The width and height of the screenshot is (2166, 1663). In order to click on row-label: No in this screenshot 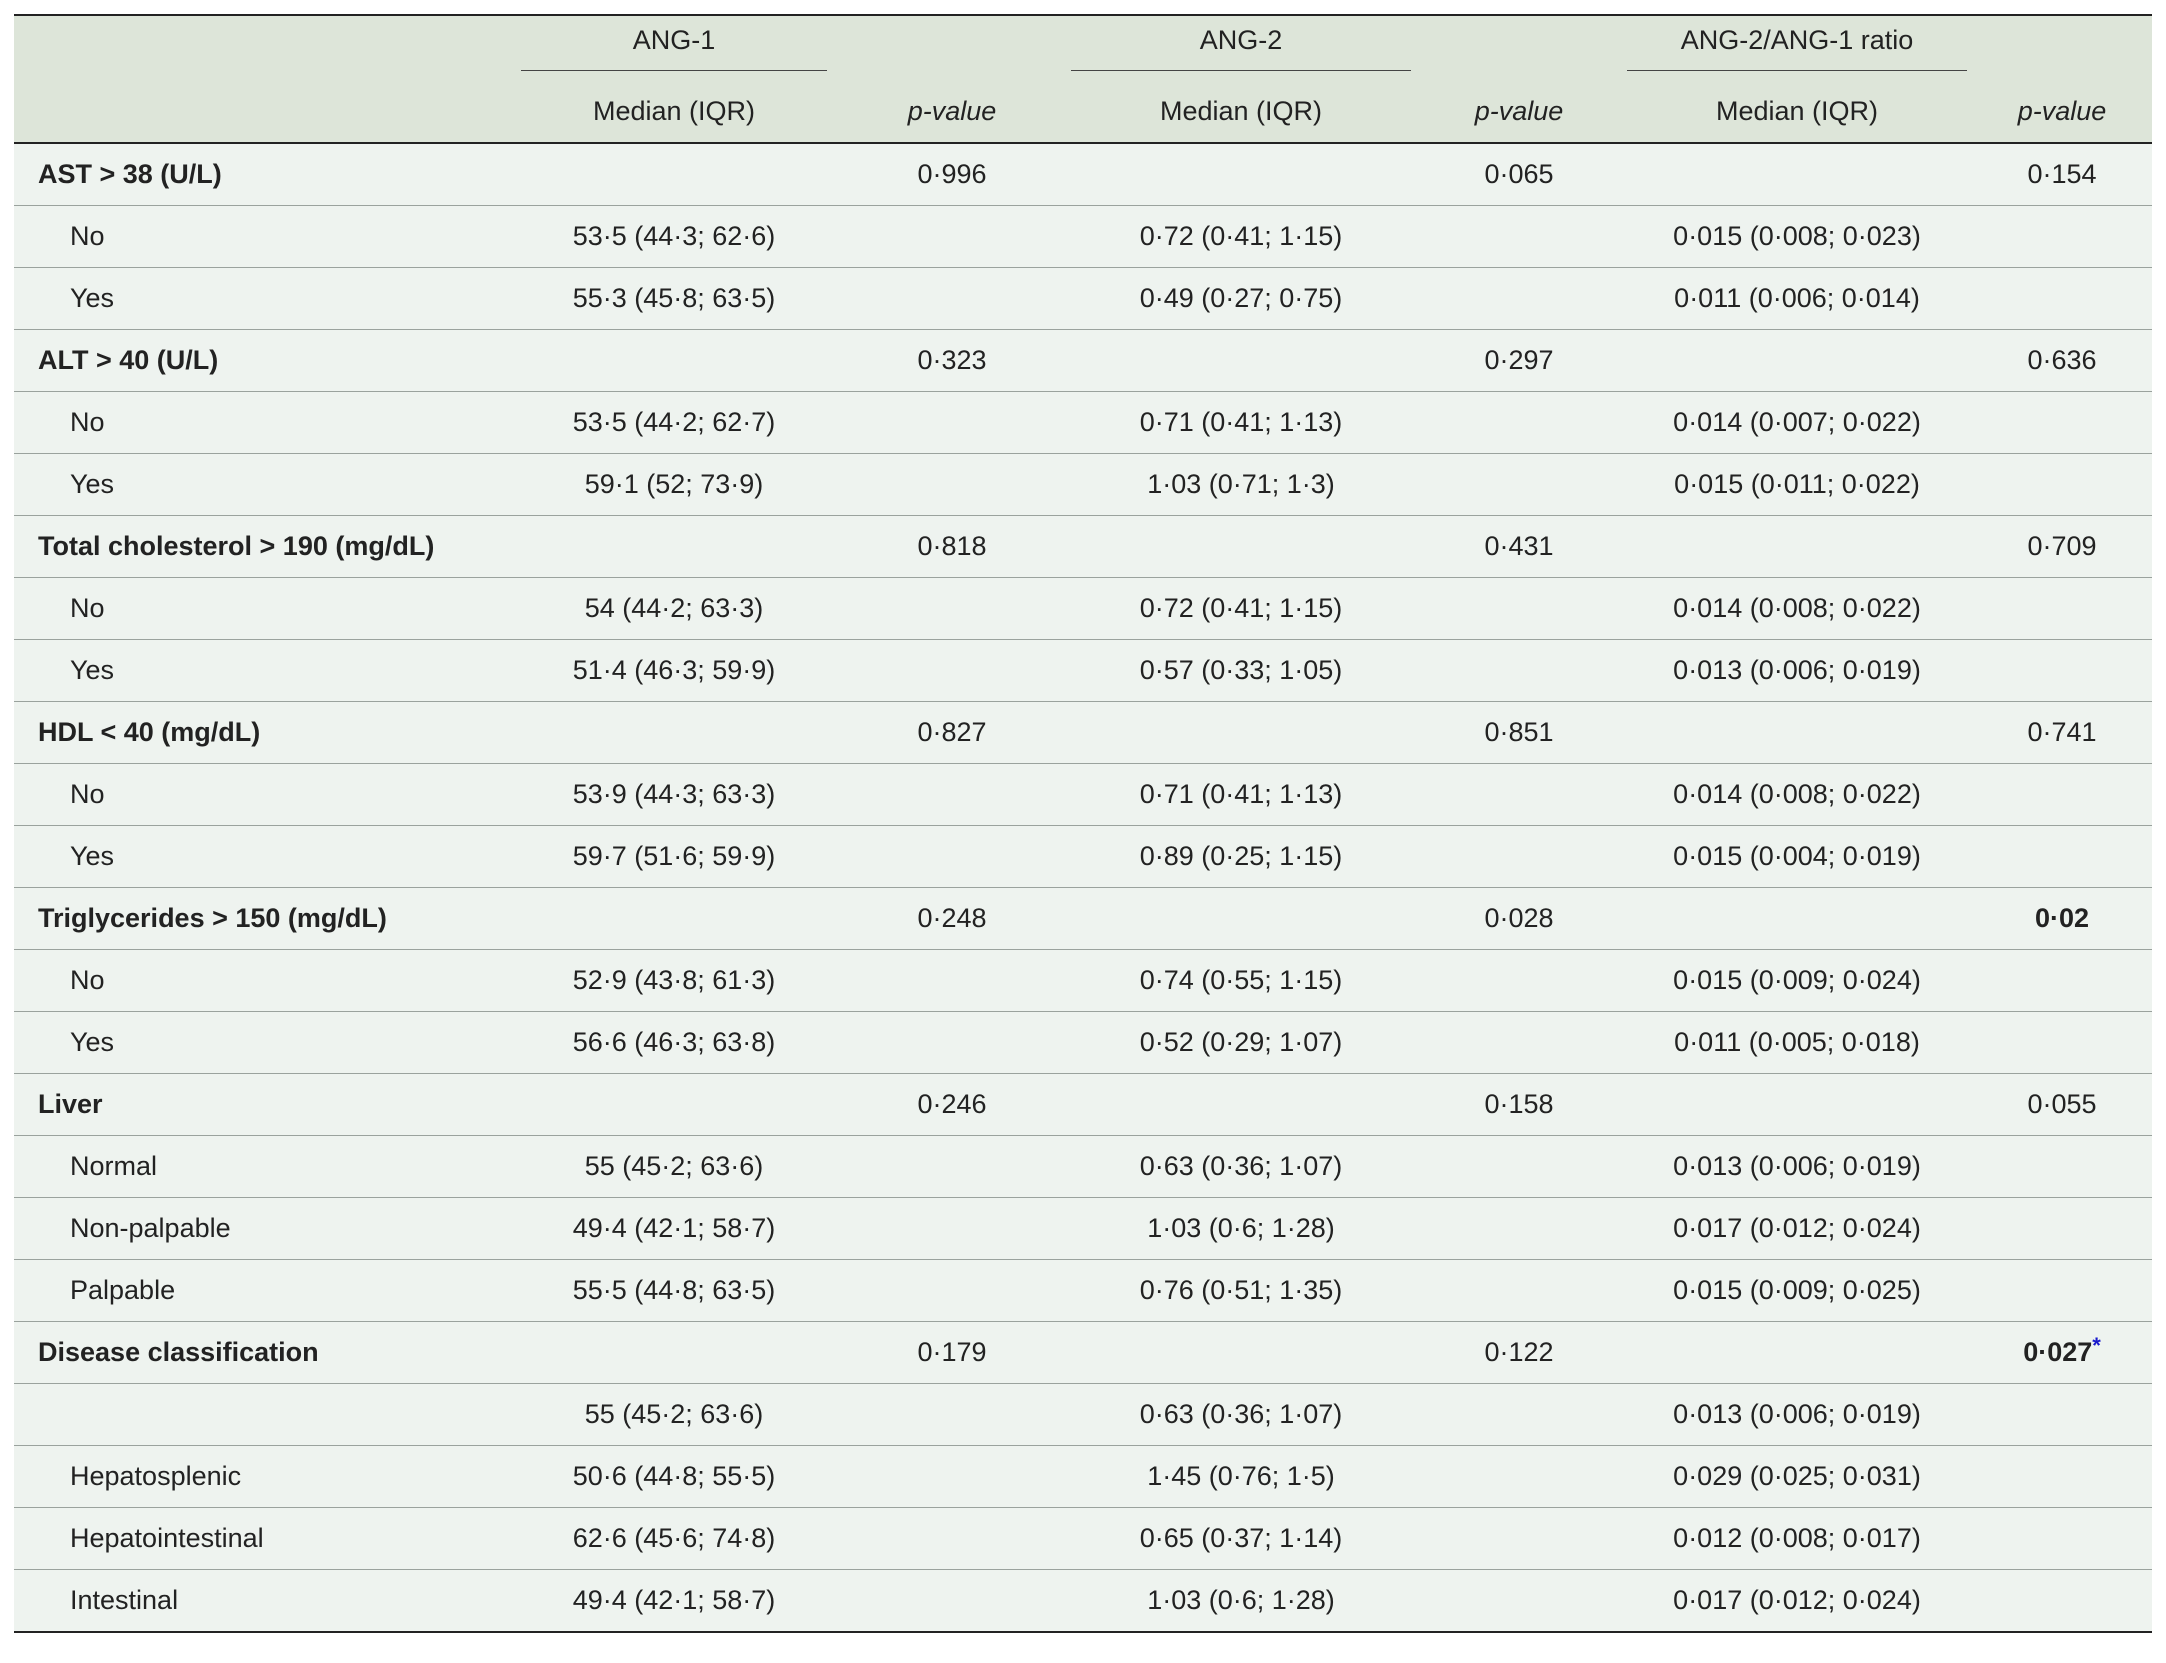, I will do `click(262, 794)`.